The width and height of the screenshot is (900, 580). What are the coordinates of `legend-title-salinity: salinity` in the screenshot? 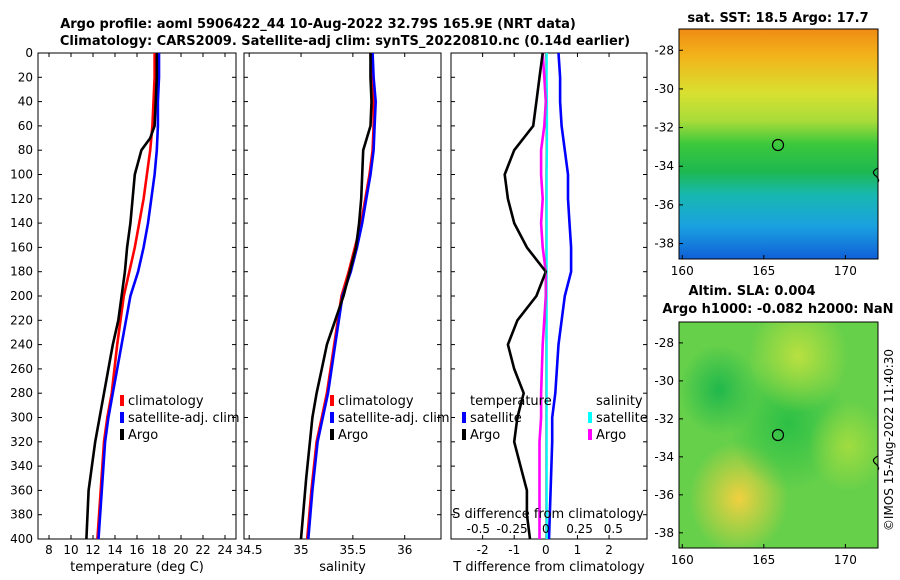 It's located at (619, 401).